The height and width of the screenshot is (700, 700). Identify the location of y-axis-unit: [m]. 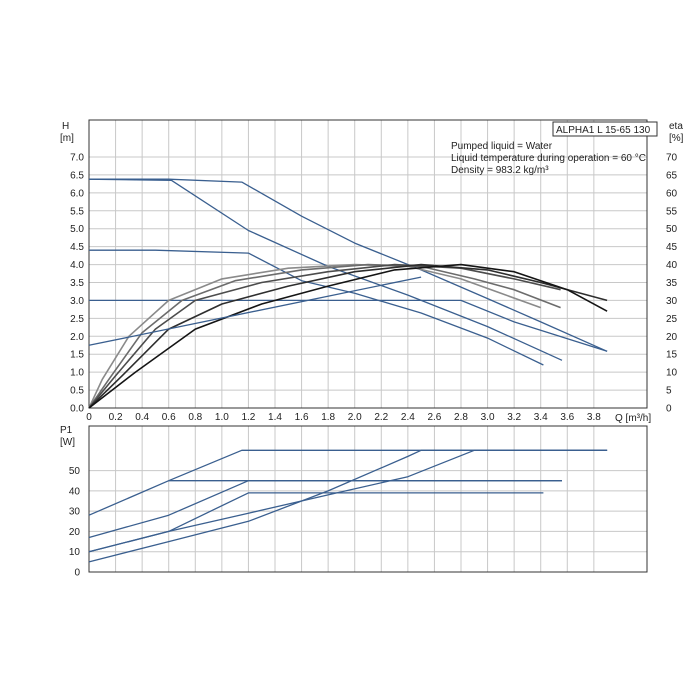
(67, 138).